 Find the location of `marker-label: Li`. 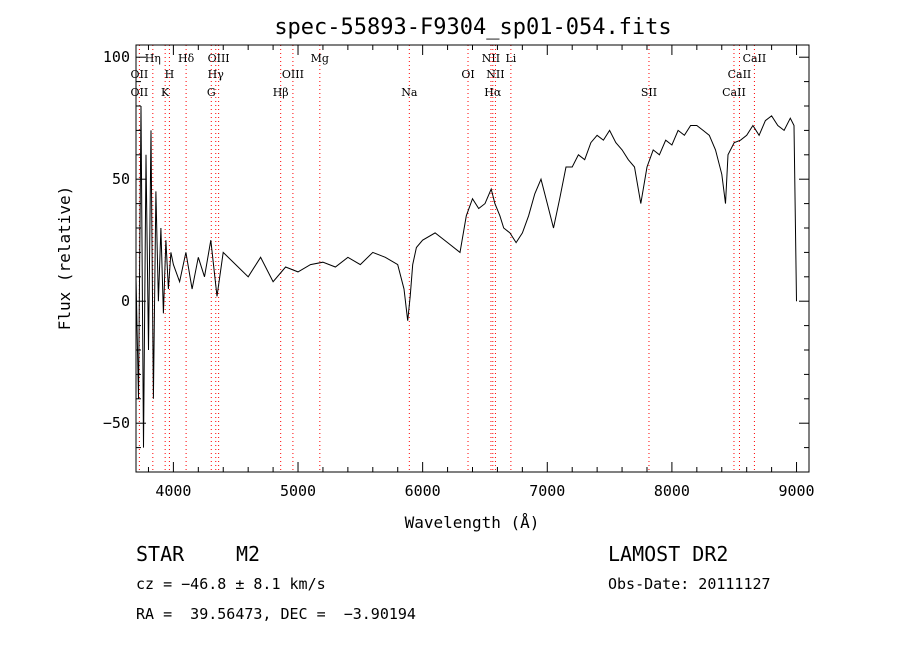

marker-label: Li is located at coordinates (510, 58).